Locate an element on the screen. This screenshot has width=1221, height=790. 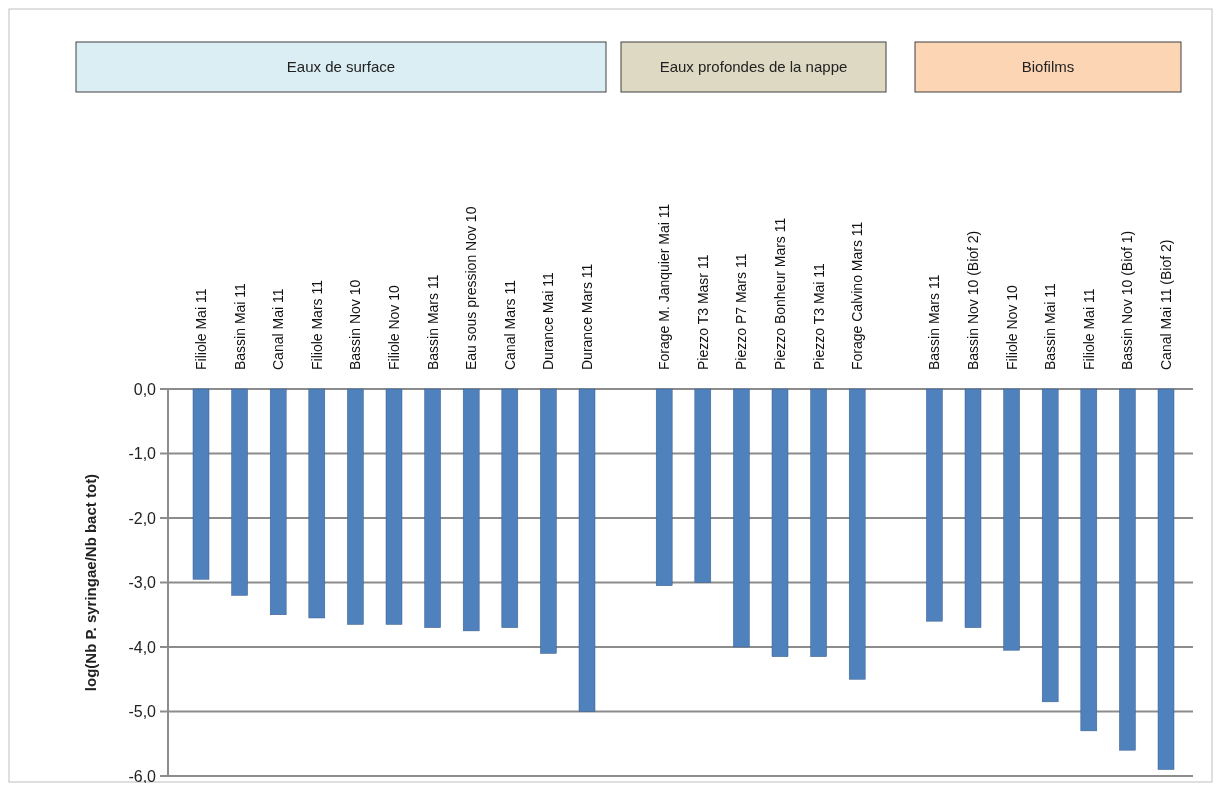
text: Biofilms is located at coordinates (1048, 66).